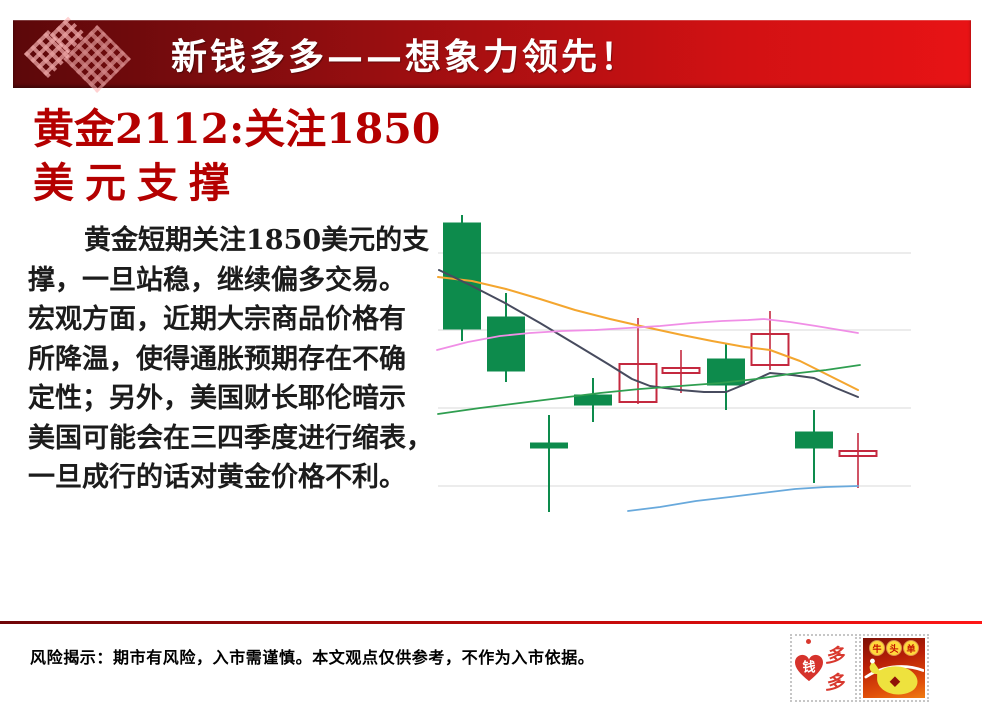  Describe the element at coordinates (217, 280) in the screenshot. I see `paragraph-line: 撑，一旦站稳，继续偏多交易。` at that location.